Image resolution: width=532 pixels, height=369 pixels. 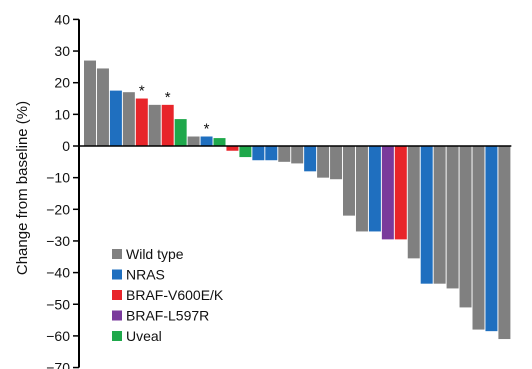 I want to click on bar-24-l597, so click(x=387, y=193).